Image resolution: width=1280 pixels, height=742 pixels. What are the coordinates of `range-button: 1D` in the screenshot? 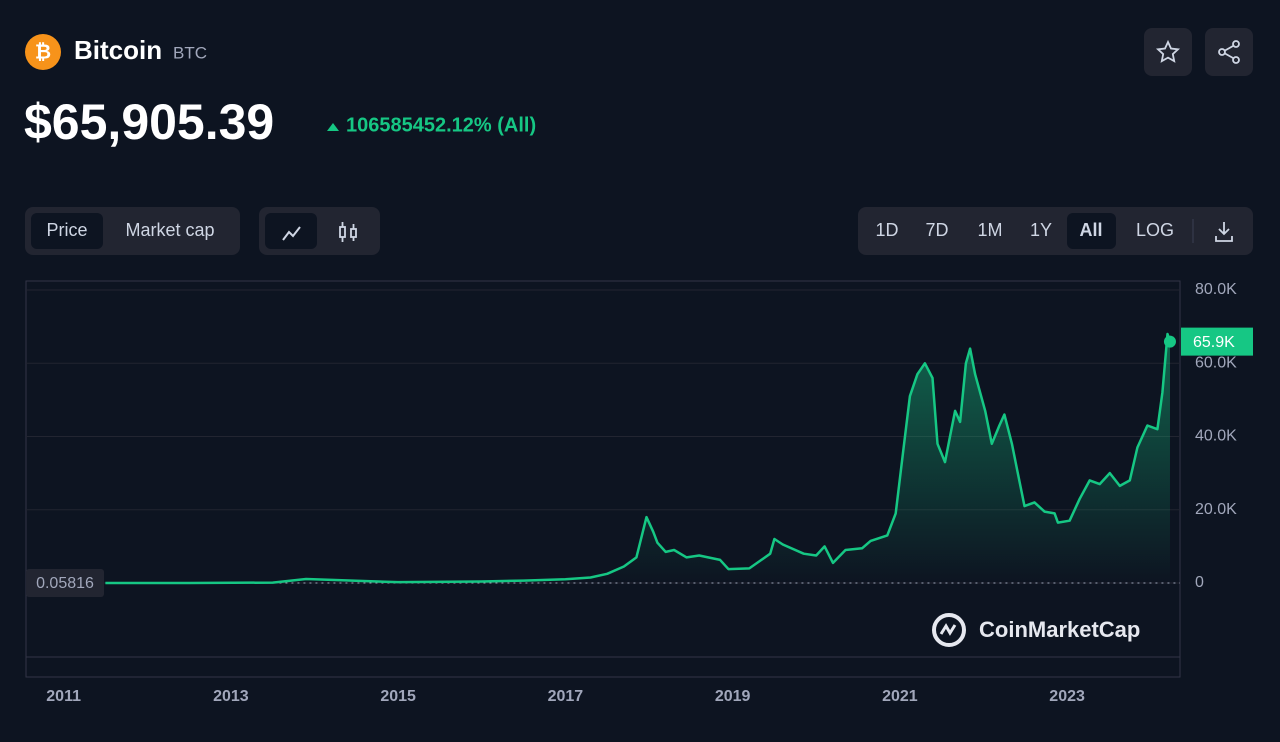 It's located at (886, 230).